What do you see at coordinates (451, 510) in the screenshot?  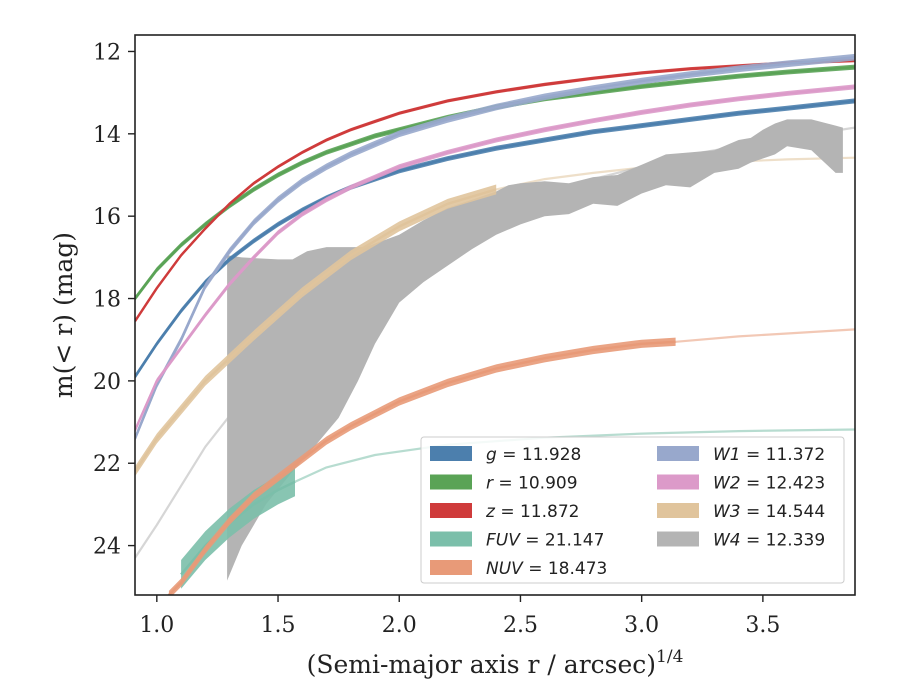 I see `legend-swatch-z` at bounding box center [451, 510].